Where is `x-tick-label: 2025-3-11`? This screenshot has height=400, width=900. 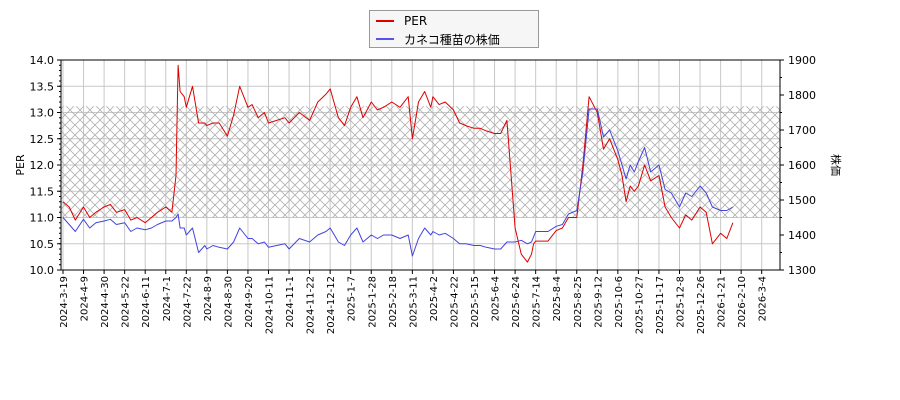 x-tick-label: 2025-3-11 is located at coordinates (413, 302).